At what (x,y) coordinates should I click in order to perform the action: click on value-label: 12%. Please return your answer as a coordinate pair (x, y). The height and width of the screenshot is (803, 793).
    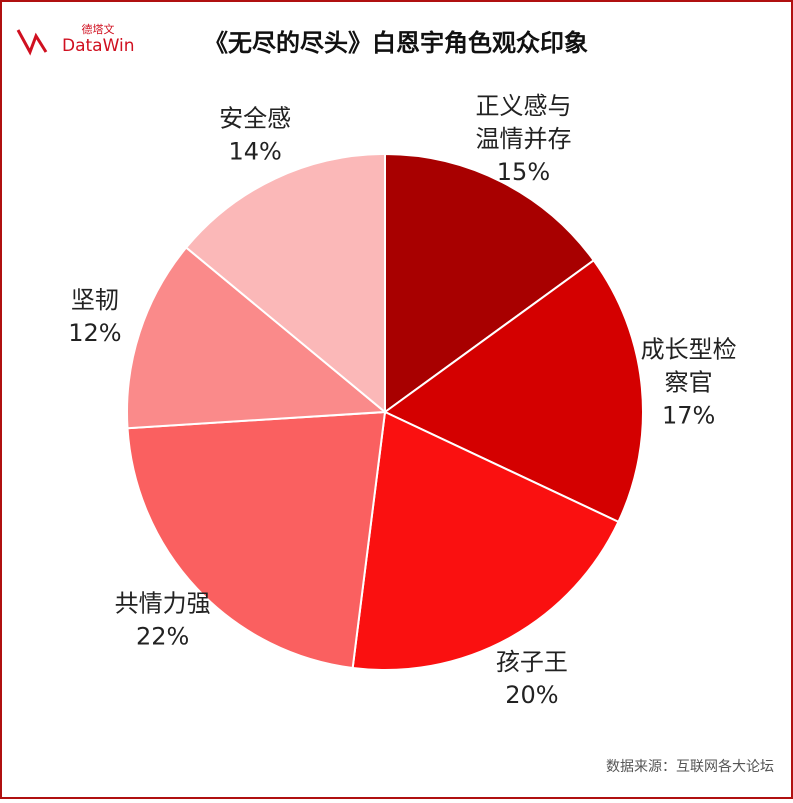
    Looking at the image, I should click on (94, 333).